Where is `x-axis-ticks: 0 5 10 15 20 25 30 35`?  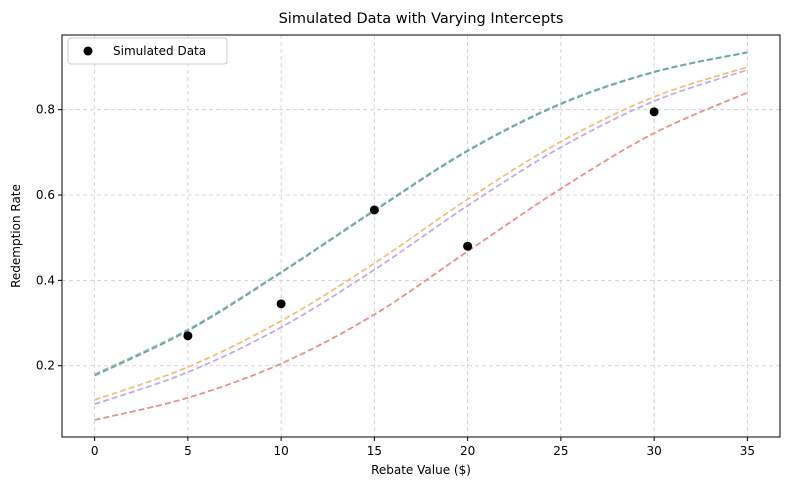
x-axis-ticks: 0 5 10 15 20 25 30 35 is located at coordinates (423, 447).